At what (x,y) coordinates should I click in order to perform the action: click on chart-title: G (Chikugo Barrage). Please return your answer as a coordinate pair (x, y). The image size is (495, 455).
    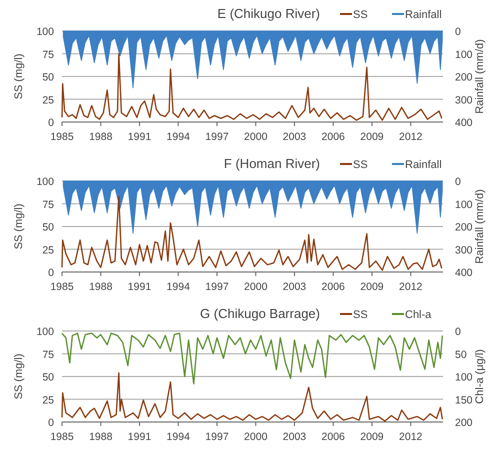
    Looking at the image, I should click on (260, 313).